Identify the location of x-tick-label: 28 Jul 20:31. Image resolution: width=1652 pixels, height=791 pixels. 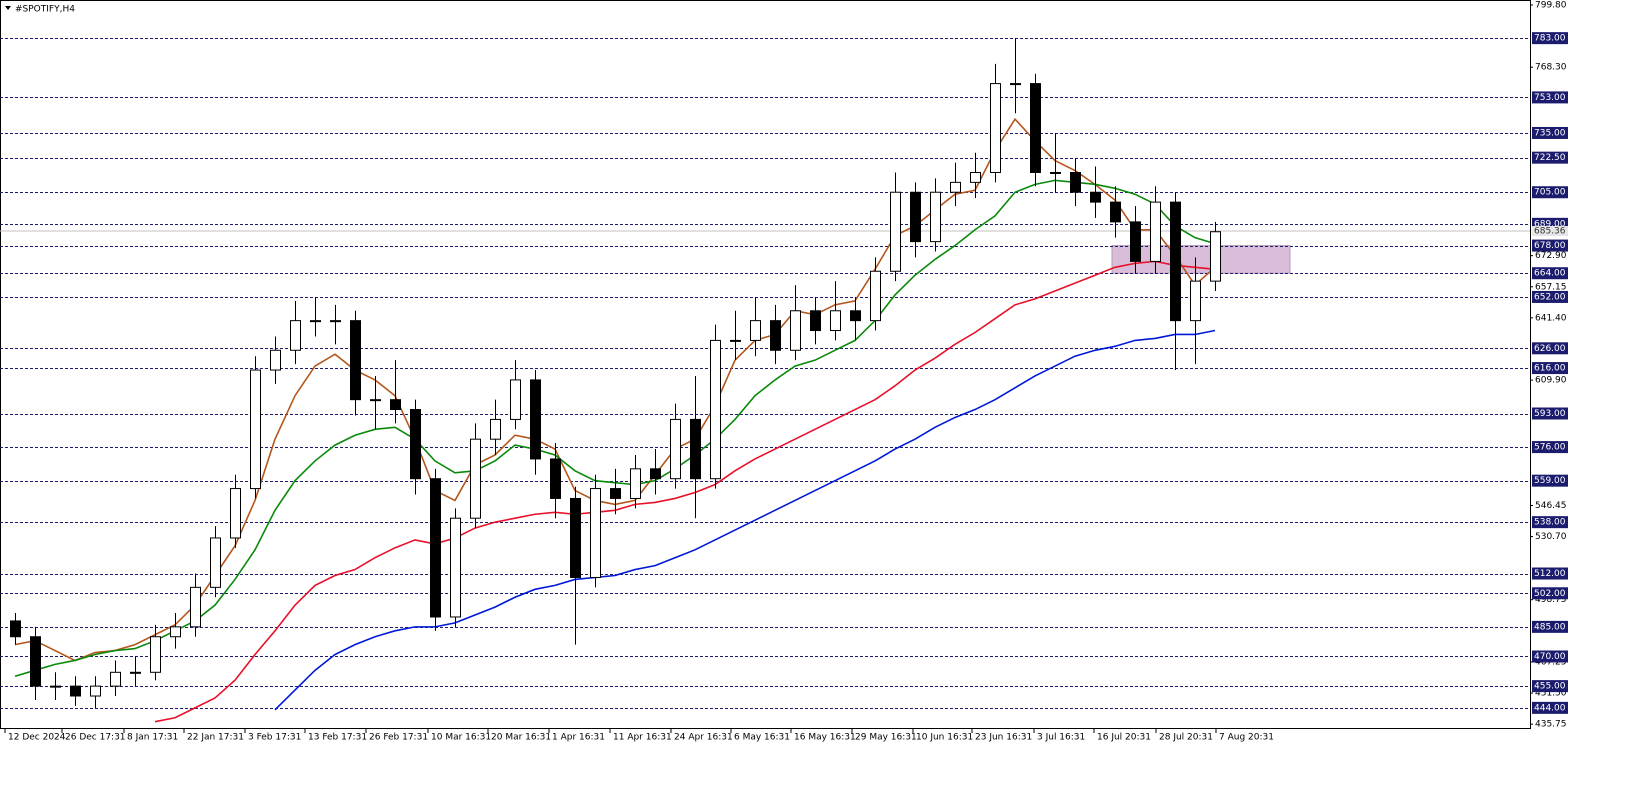
(1186, 738).